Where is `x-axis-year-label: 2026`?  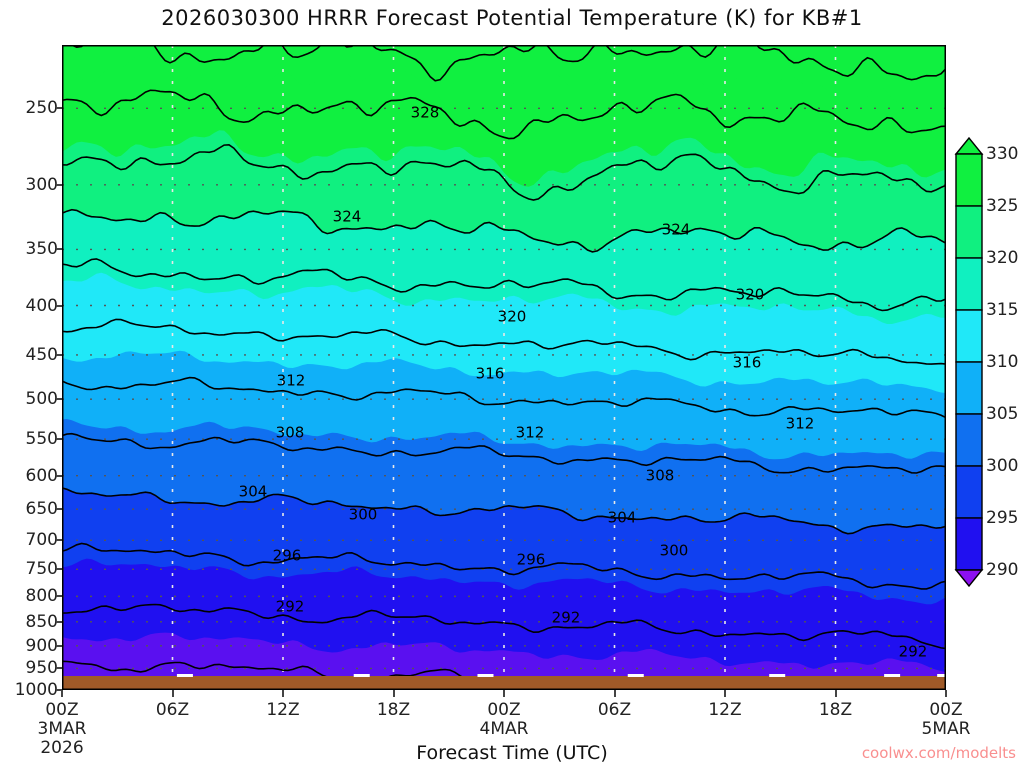
x-axis-year-label: 2026 is located at coordinates (62, 748).